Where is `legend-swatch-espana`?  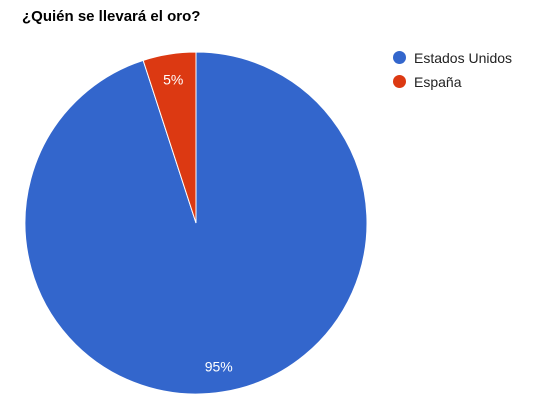 legend-swatch-espana is located at coordinates (399, 81).